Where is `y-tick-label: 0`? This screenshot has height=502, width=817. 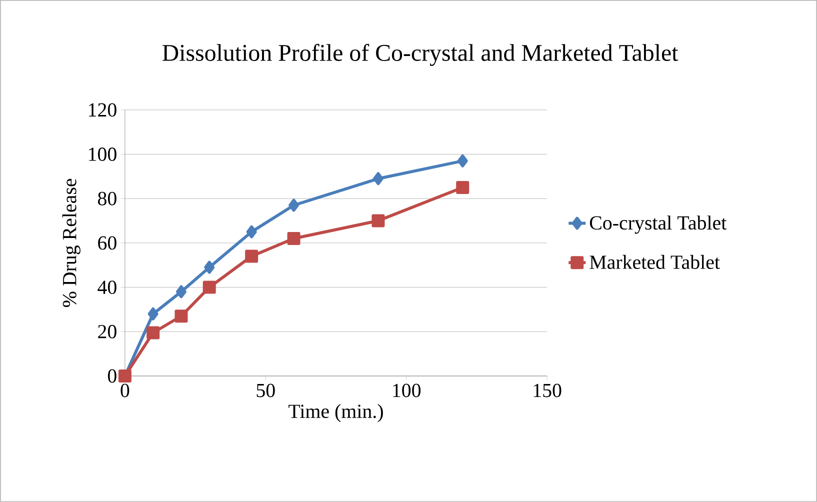 y-tick-label: 0 is located at coordinates (112, 376).